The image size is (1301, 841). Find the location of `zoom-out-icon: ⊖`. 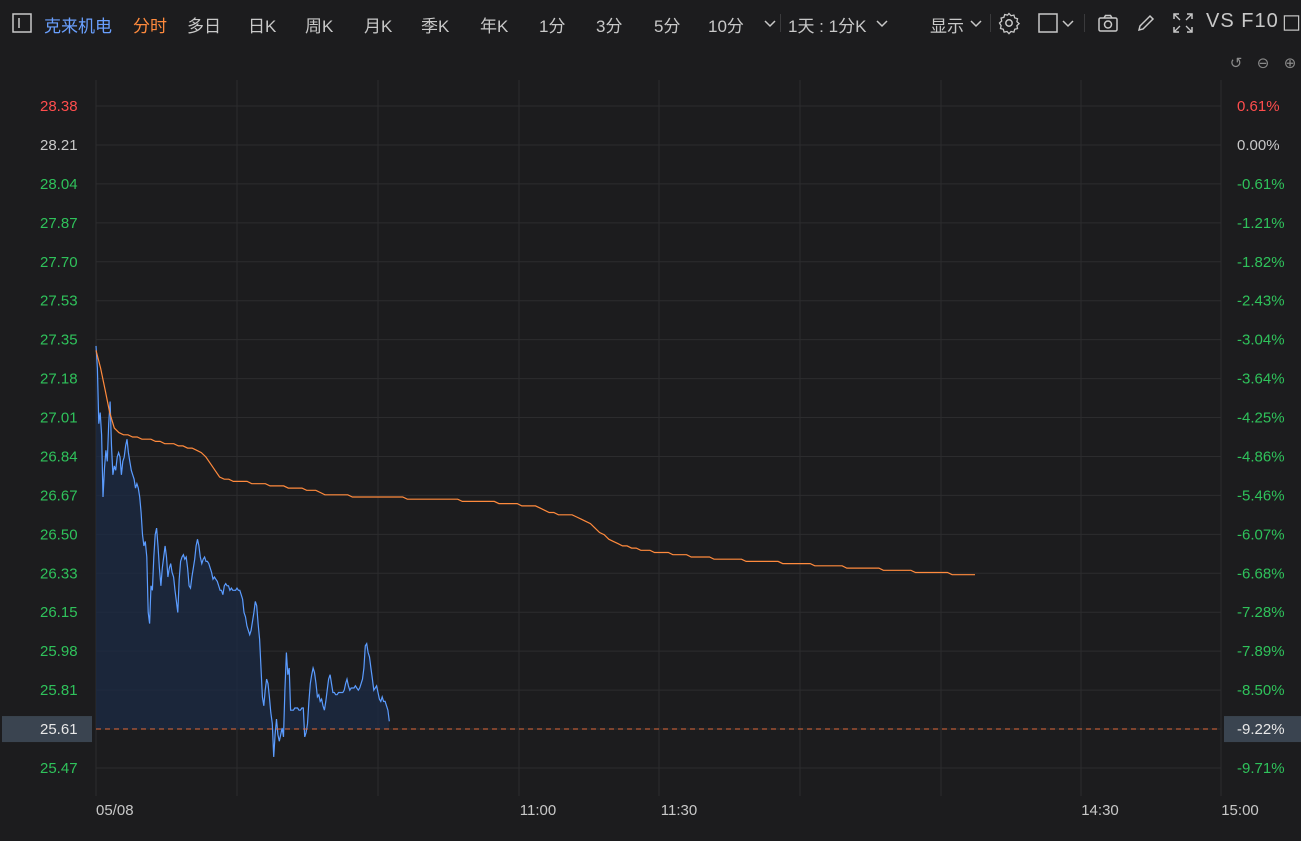

zoom-out-icon: ⊖ is located at coordinates (1263, 63).